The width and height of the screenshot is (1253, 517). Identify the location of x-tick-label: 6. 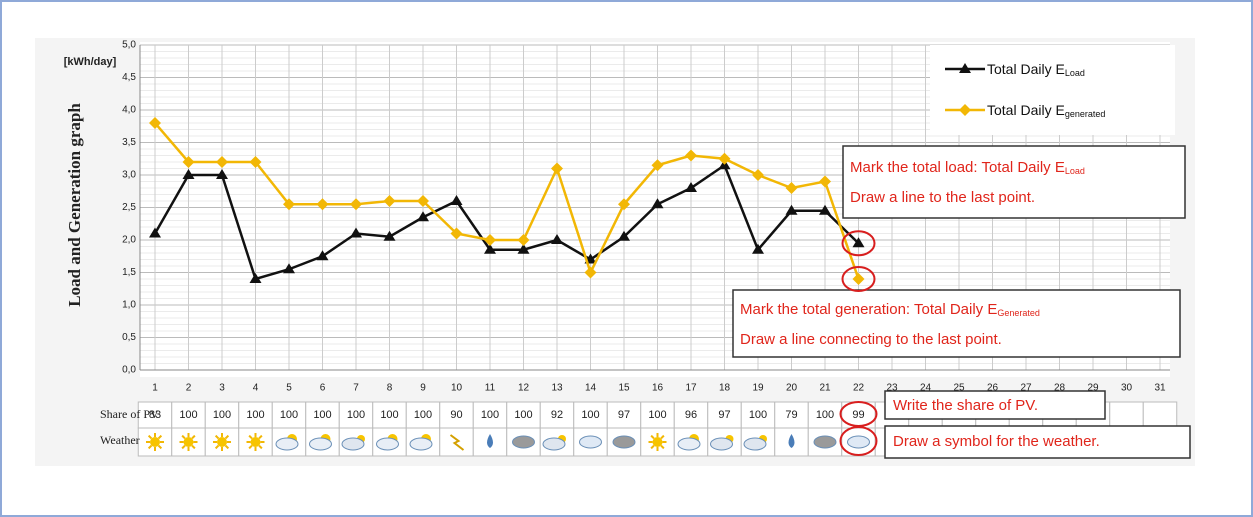
(323, 388).